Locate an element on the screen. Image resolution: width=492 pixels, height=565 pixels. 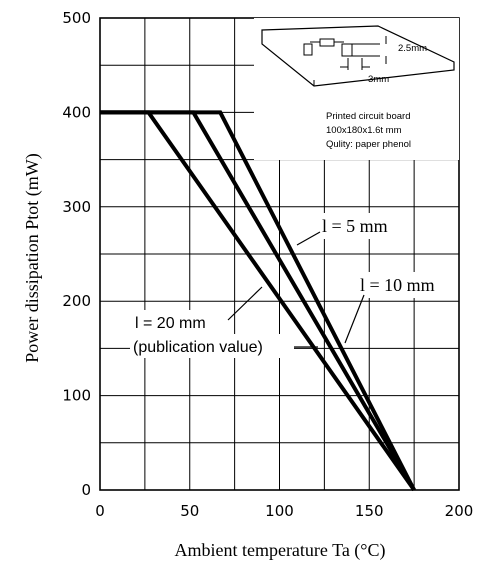
label-10mm-bg is located at coordinates (404, 285).